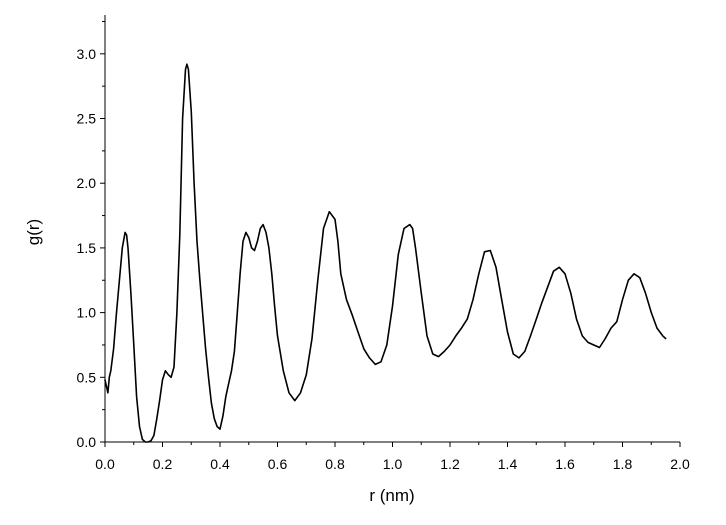 Image resolution: width=726 pixels, height=525 pixels. I want to click on x-tick-label: 1.0, so click(393, 464).